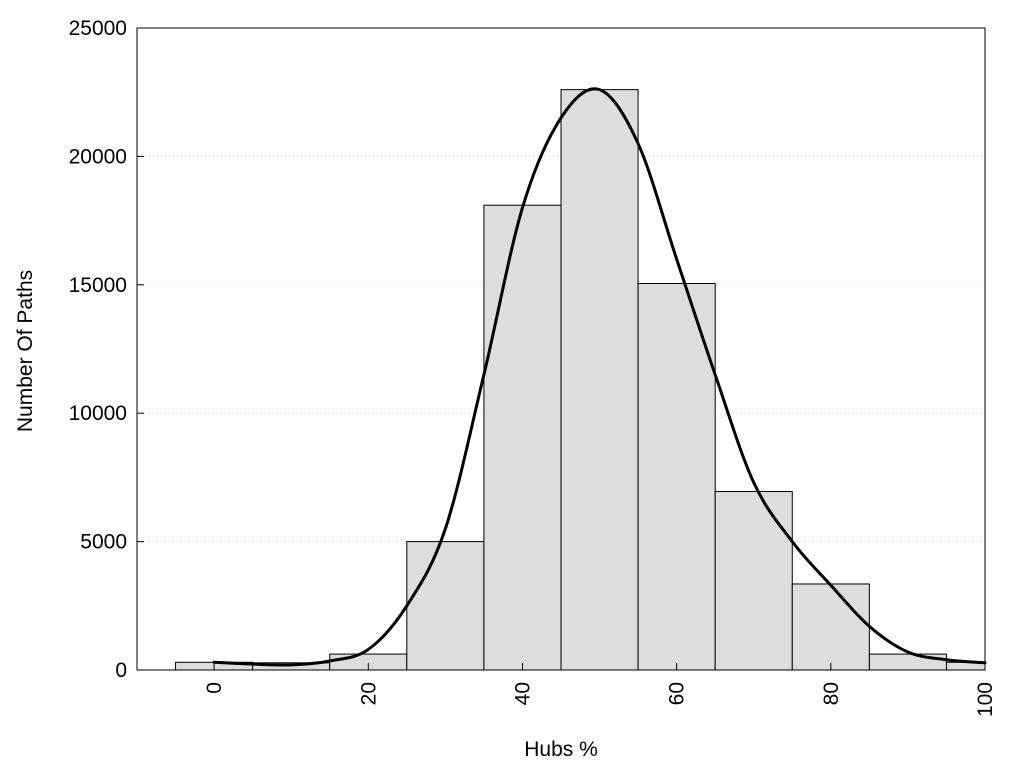  I want to click on y-axis-ticks: 0 5000 10000 15000 20000 25000, so click(106, 349).